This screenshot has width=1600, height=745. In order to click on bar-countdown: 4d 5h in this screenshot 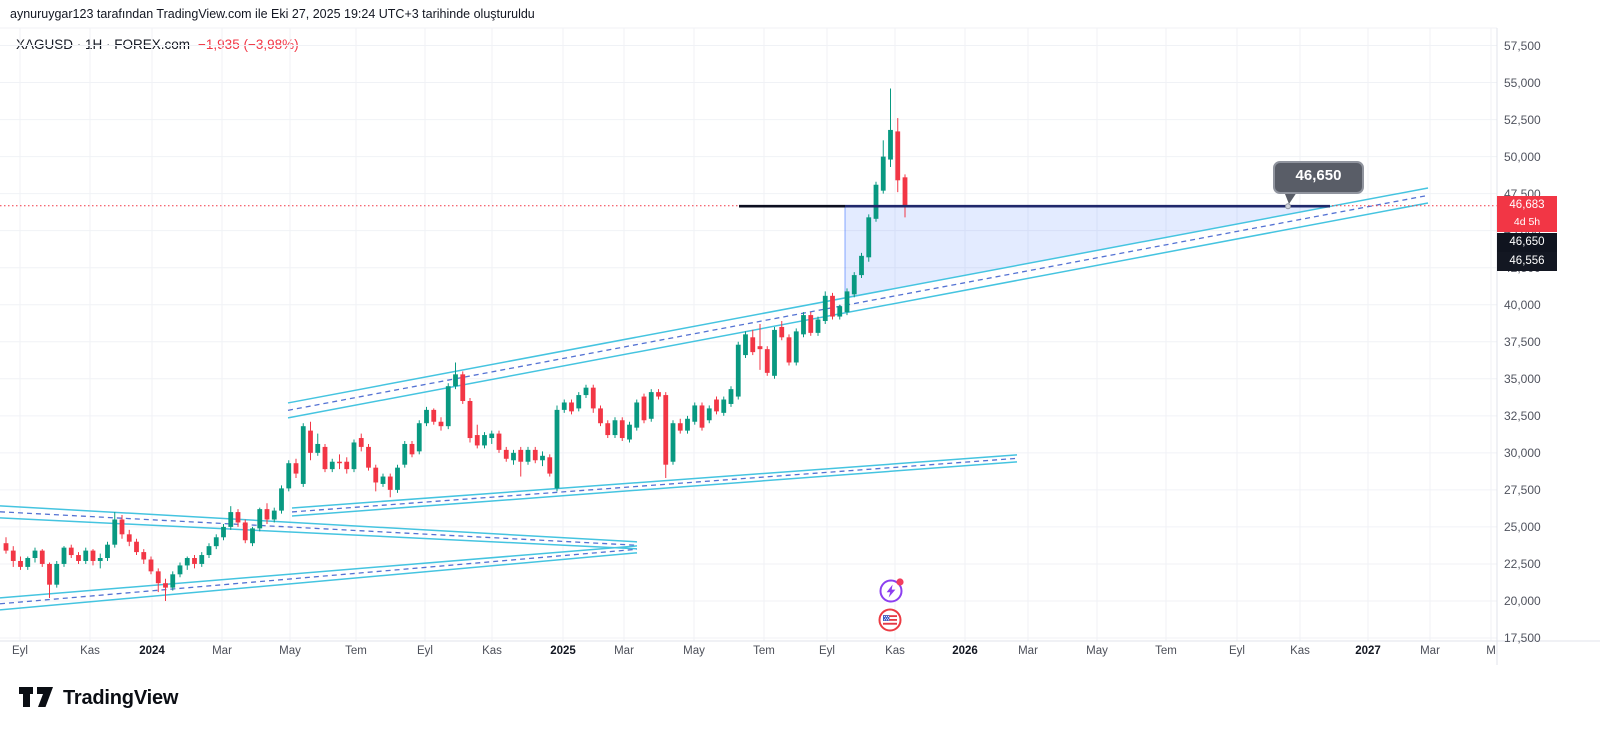, I will do `click(1527, 222)`.